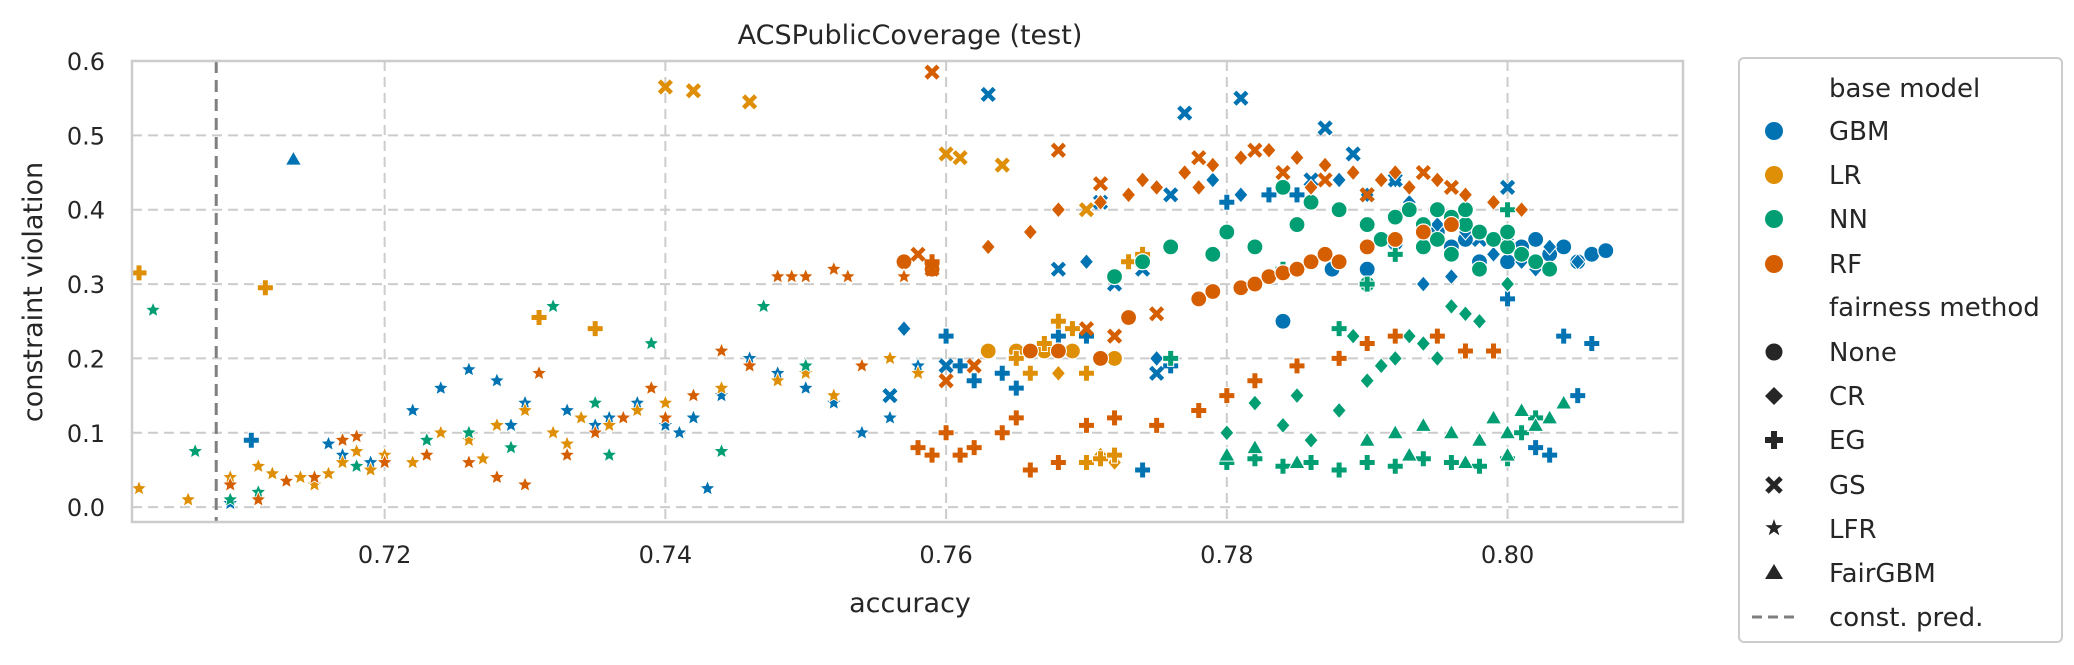 The image size is (2074, 665). I want to click on legend-label-fairgbm: FairGBM, so click(1882, 574).